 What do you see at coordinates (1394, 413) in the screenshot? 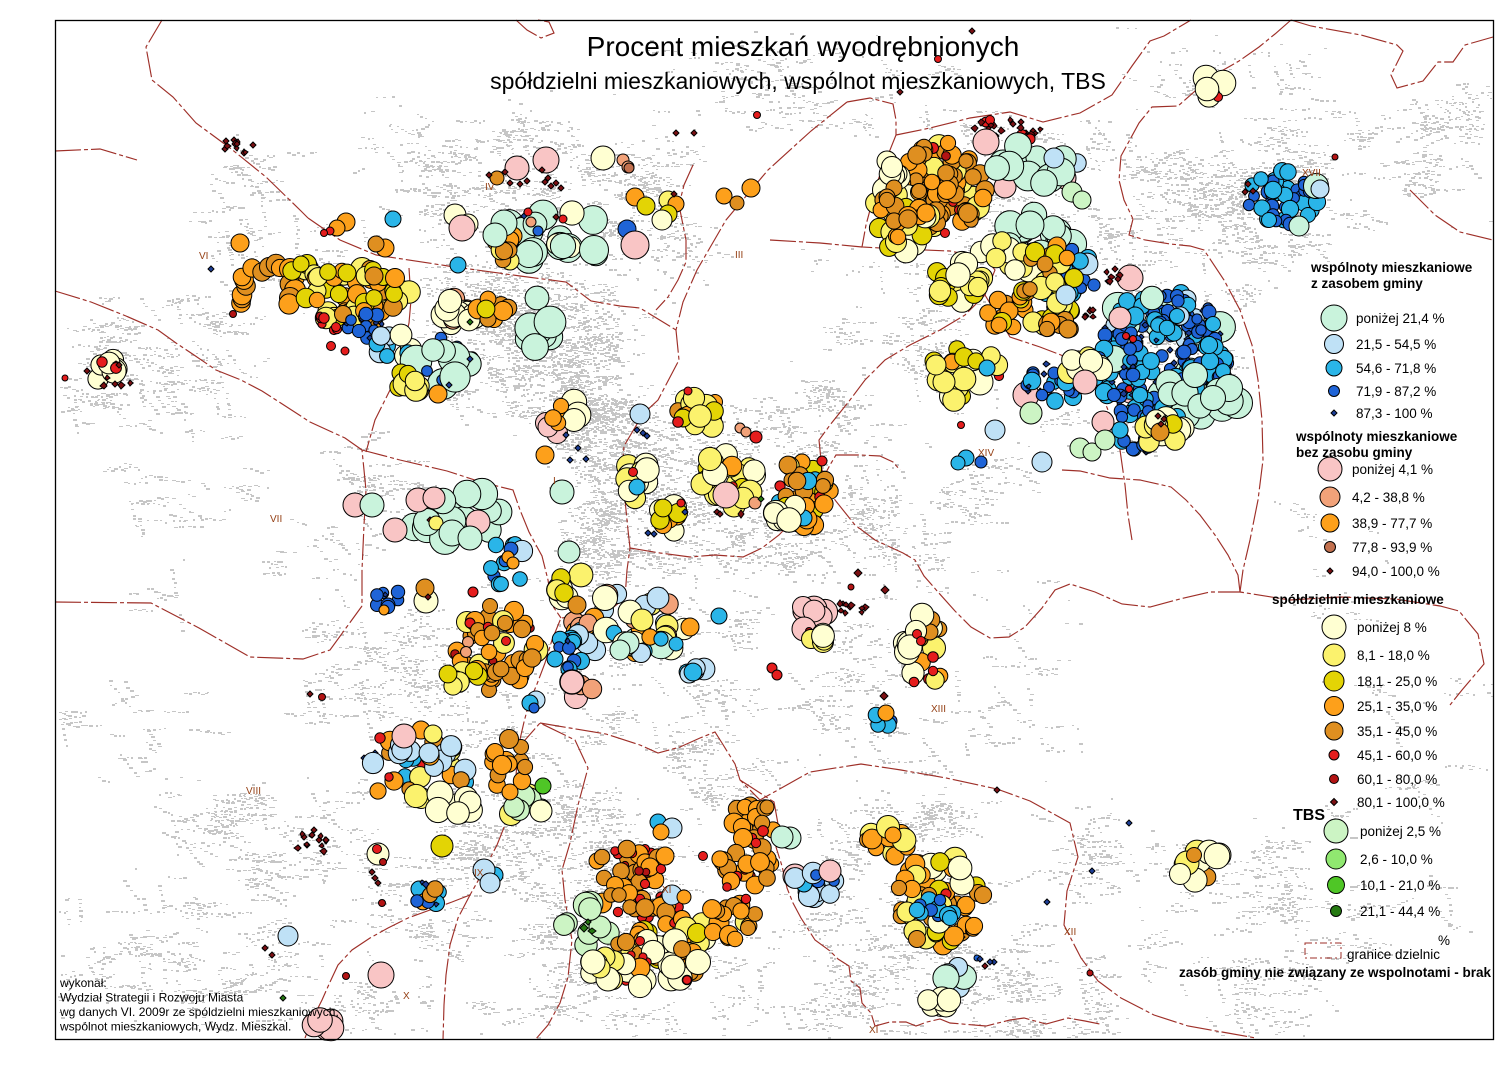
I see `svg-text: 87,3 - 100 %` at bounding box center [1394, 413].